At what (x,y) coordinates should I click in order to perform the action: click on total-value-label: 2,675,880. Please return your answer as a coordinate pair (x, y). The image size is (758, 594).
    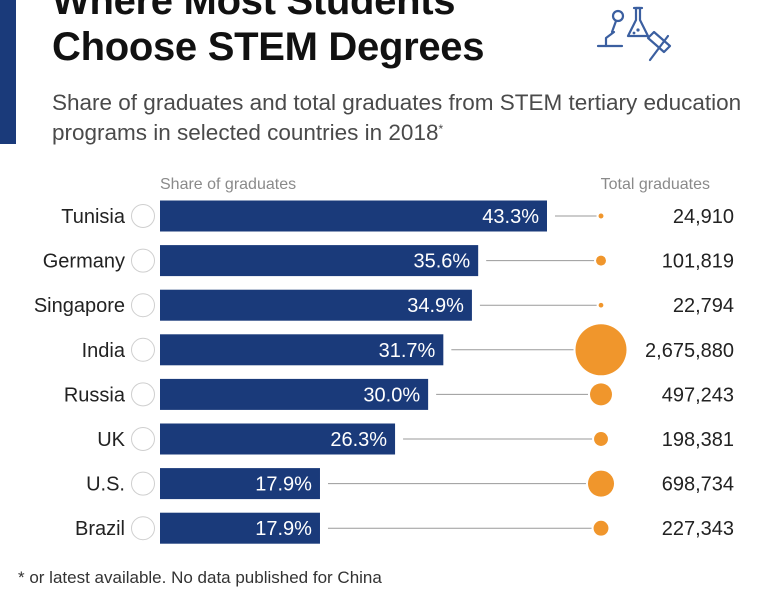
    Looking at the image, I should click on (689, 351).